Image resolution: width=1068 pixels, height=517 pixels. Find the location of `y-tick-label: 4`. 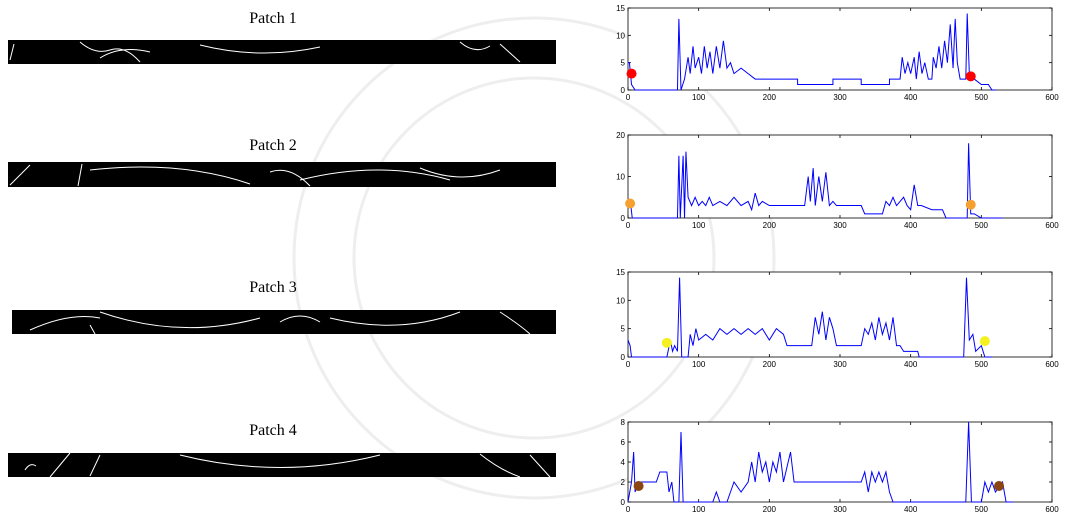

y-tick-label: 4 is located at coordinates (623, 462).